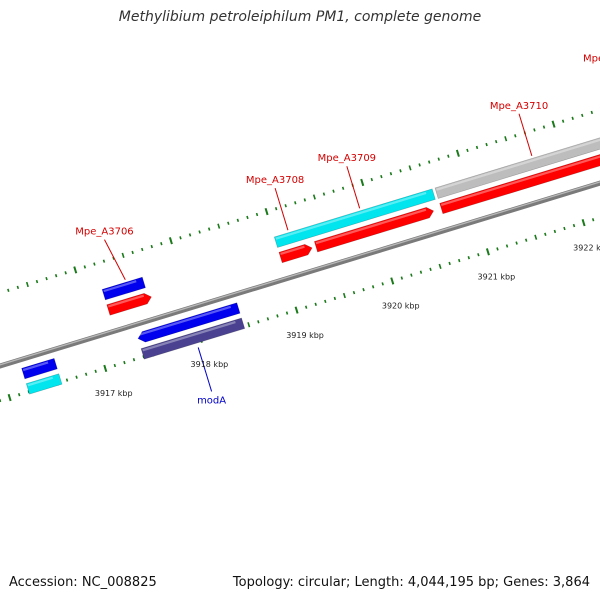 The height and width of the screenshot is (600, 600). I want to click on gene-label: Mpe_A3706, so click(104, 232).